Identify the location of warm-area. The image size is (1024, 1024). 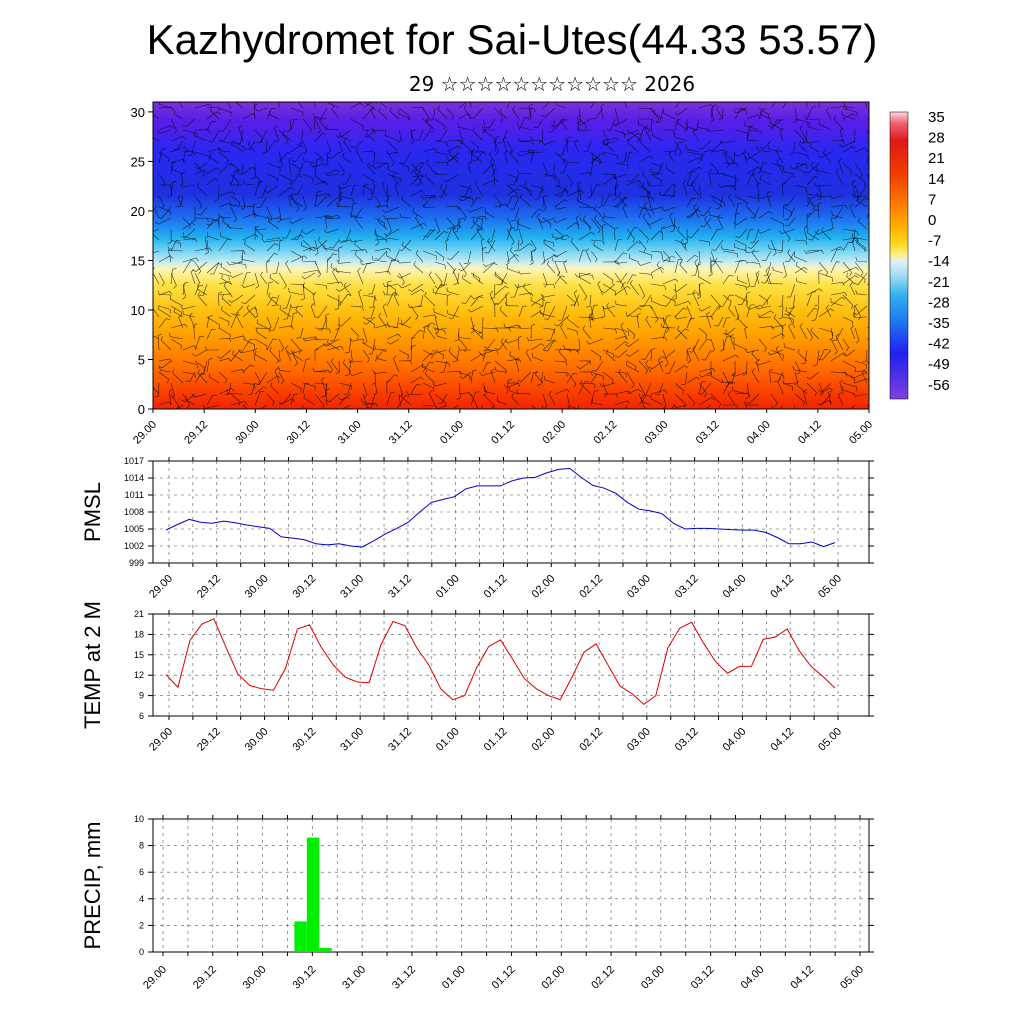
(725, 364).